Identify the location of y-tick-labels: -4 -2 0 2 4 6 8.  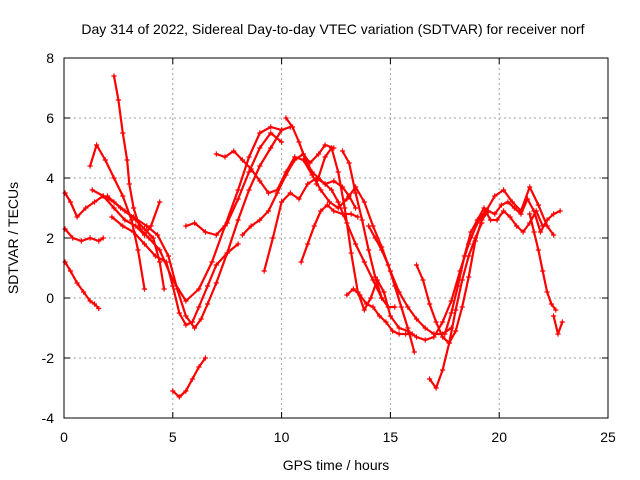
(48, 238).